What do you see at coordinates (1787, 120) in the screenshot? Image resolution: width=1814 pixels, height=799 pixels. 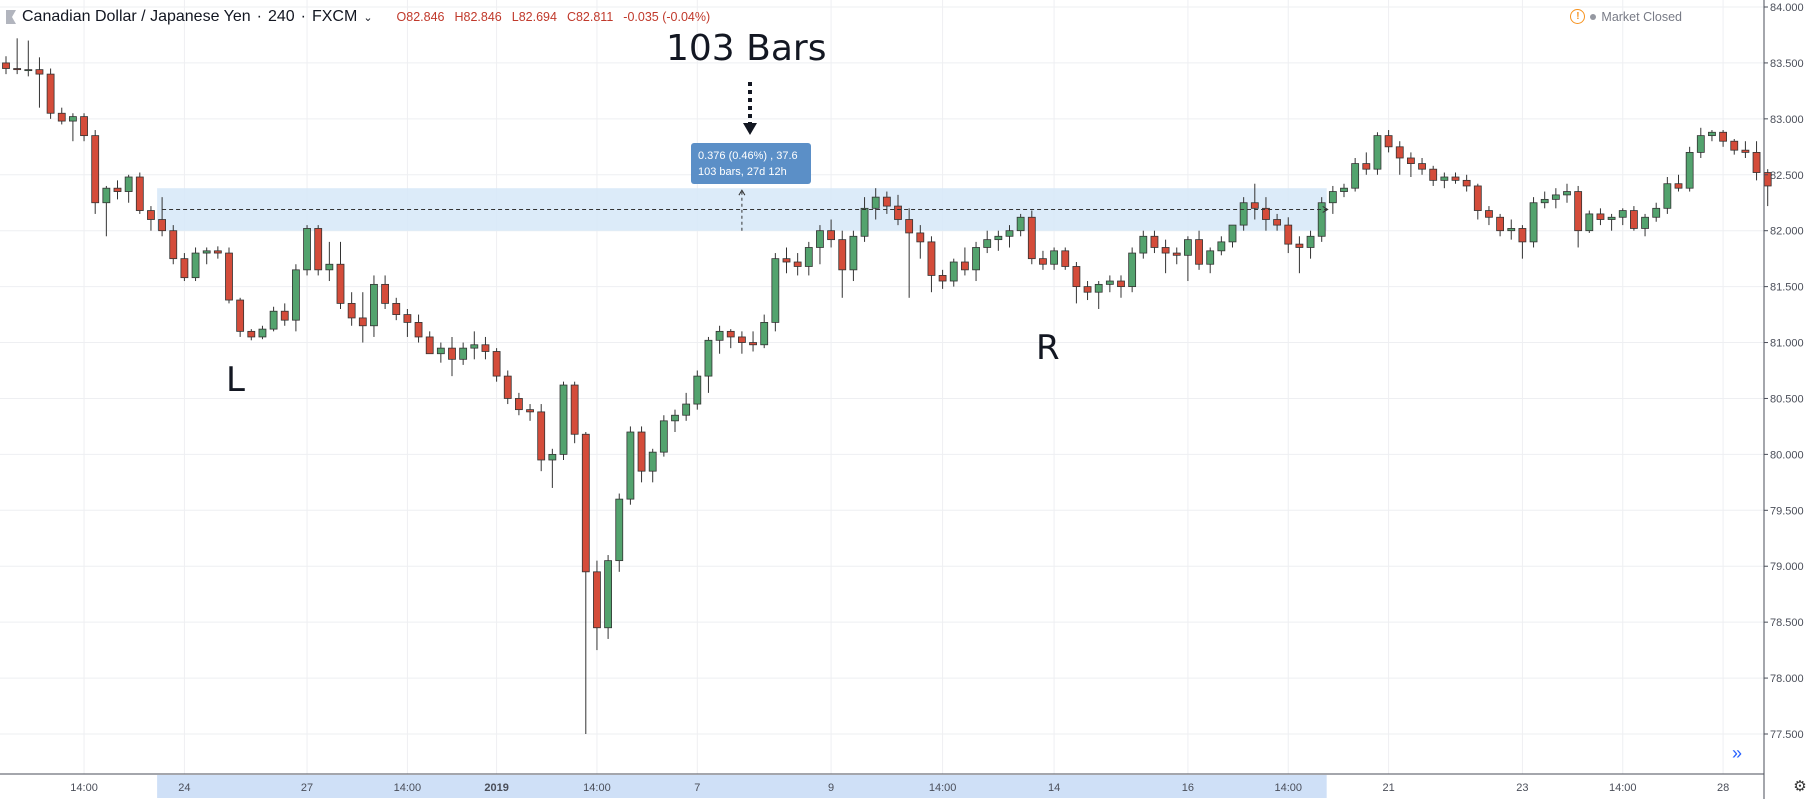 I see `y-tick-label: 83.000` at bounding box center [1787, 120].